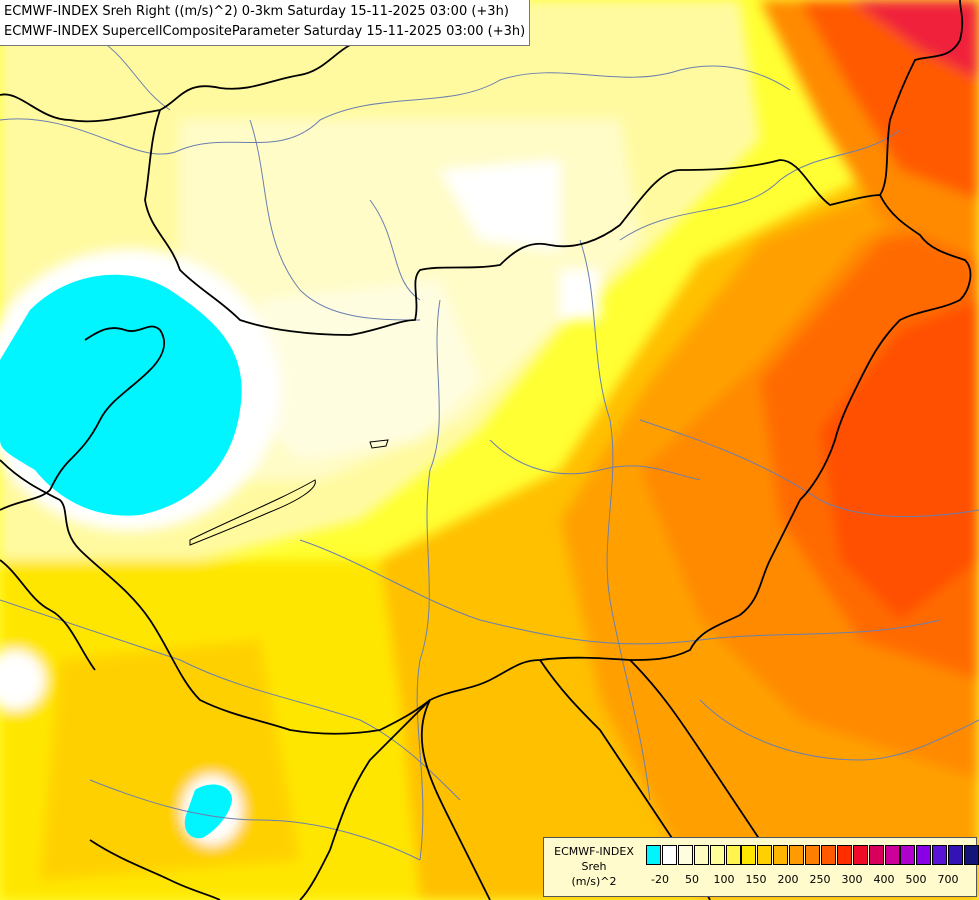 The width and height of the screenshot is (979, 900). I want to click on legend-label: ECMWF-INDEX Sreh (m/s)^2, so click(594, 866).